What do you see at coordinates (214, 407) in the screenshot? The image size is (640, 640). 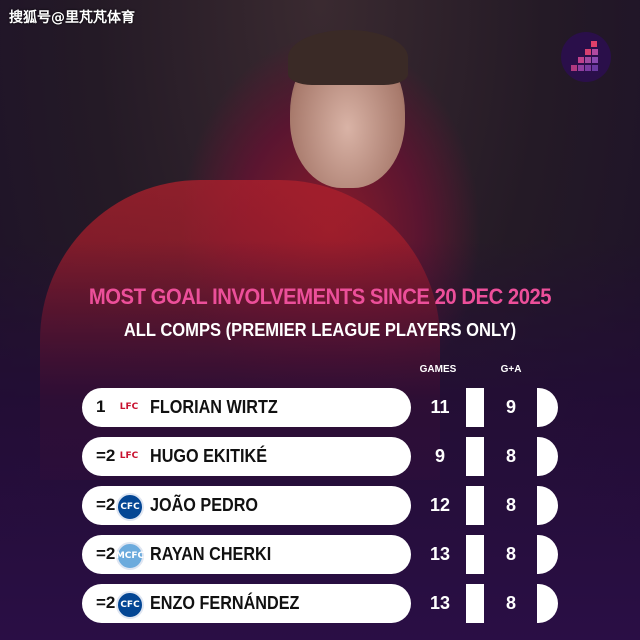 I see `player-name: FLORIAN WIRTZ` at bounding box center [214, 407].